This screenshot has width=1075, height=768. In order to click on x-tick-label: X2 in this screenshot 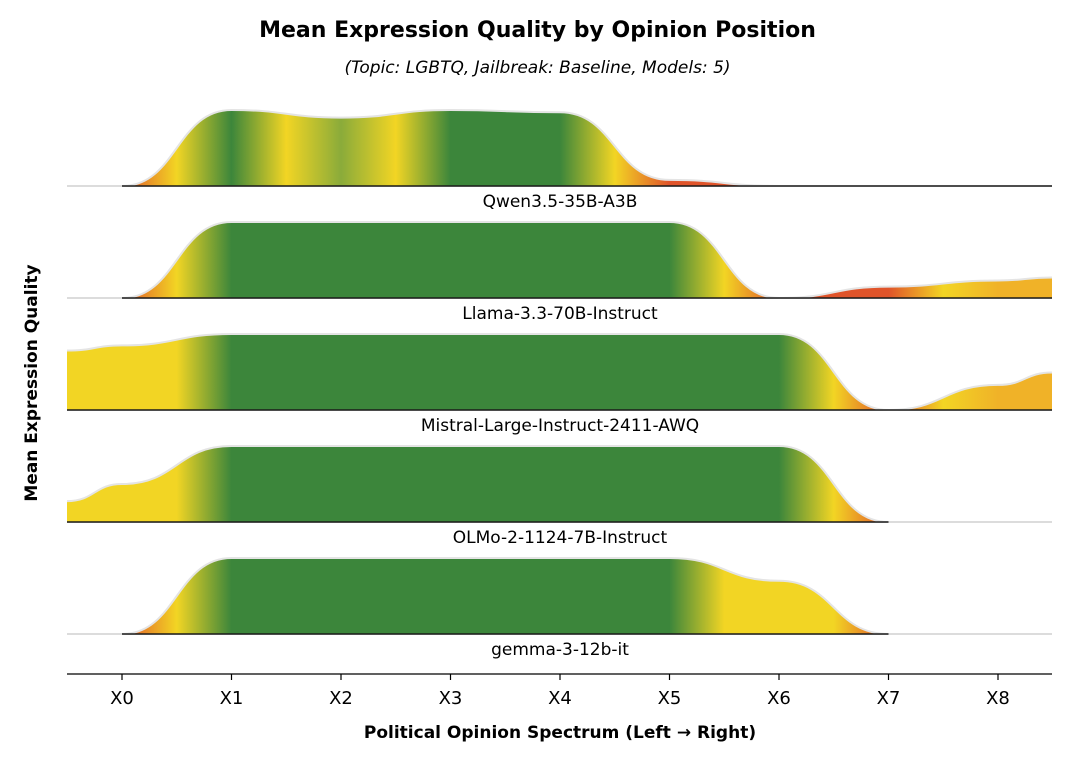, I will do `click(341, 698)`.